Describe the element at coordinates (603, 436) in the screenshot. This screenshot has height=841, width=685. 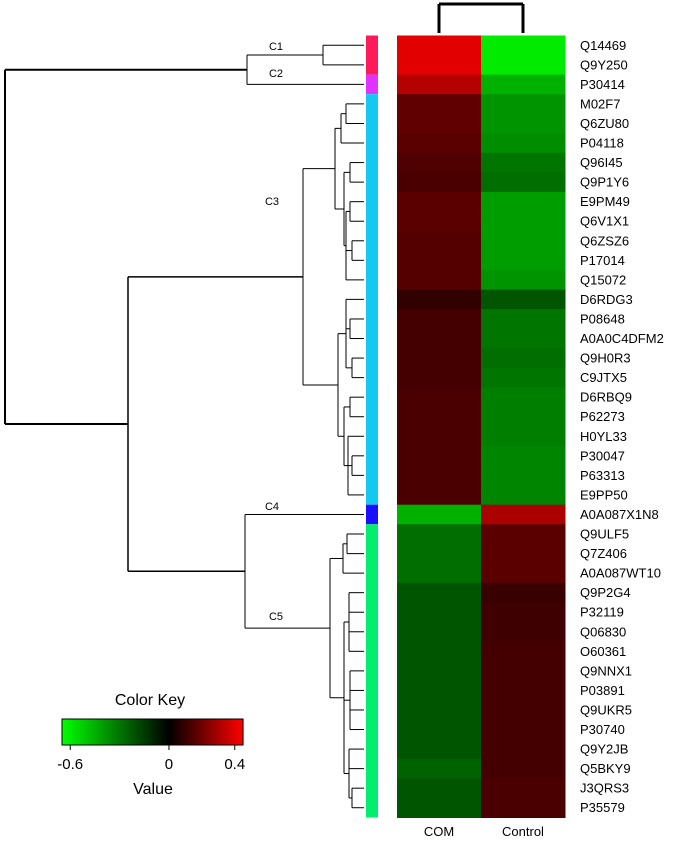
I see `row-label: H0YL33` at that location.